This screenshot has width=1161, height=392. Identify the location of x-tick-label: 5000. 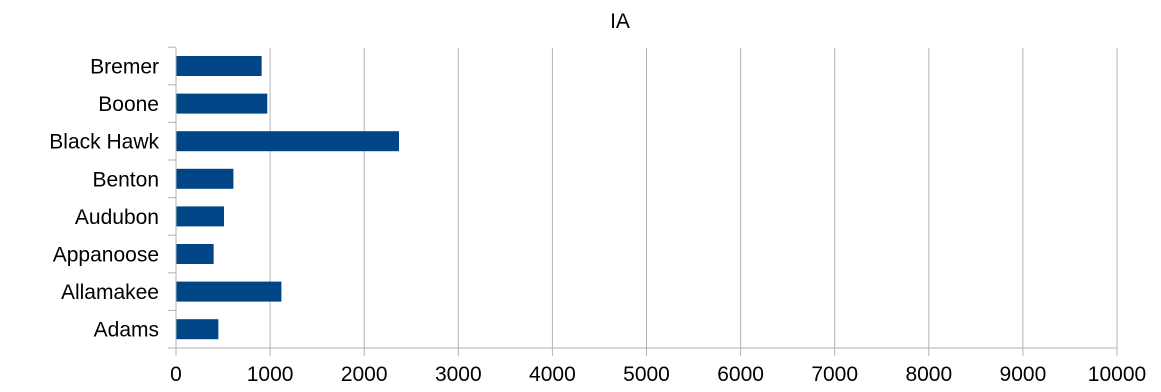
(646, 374).